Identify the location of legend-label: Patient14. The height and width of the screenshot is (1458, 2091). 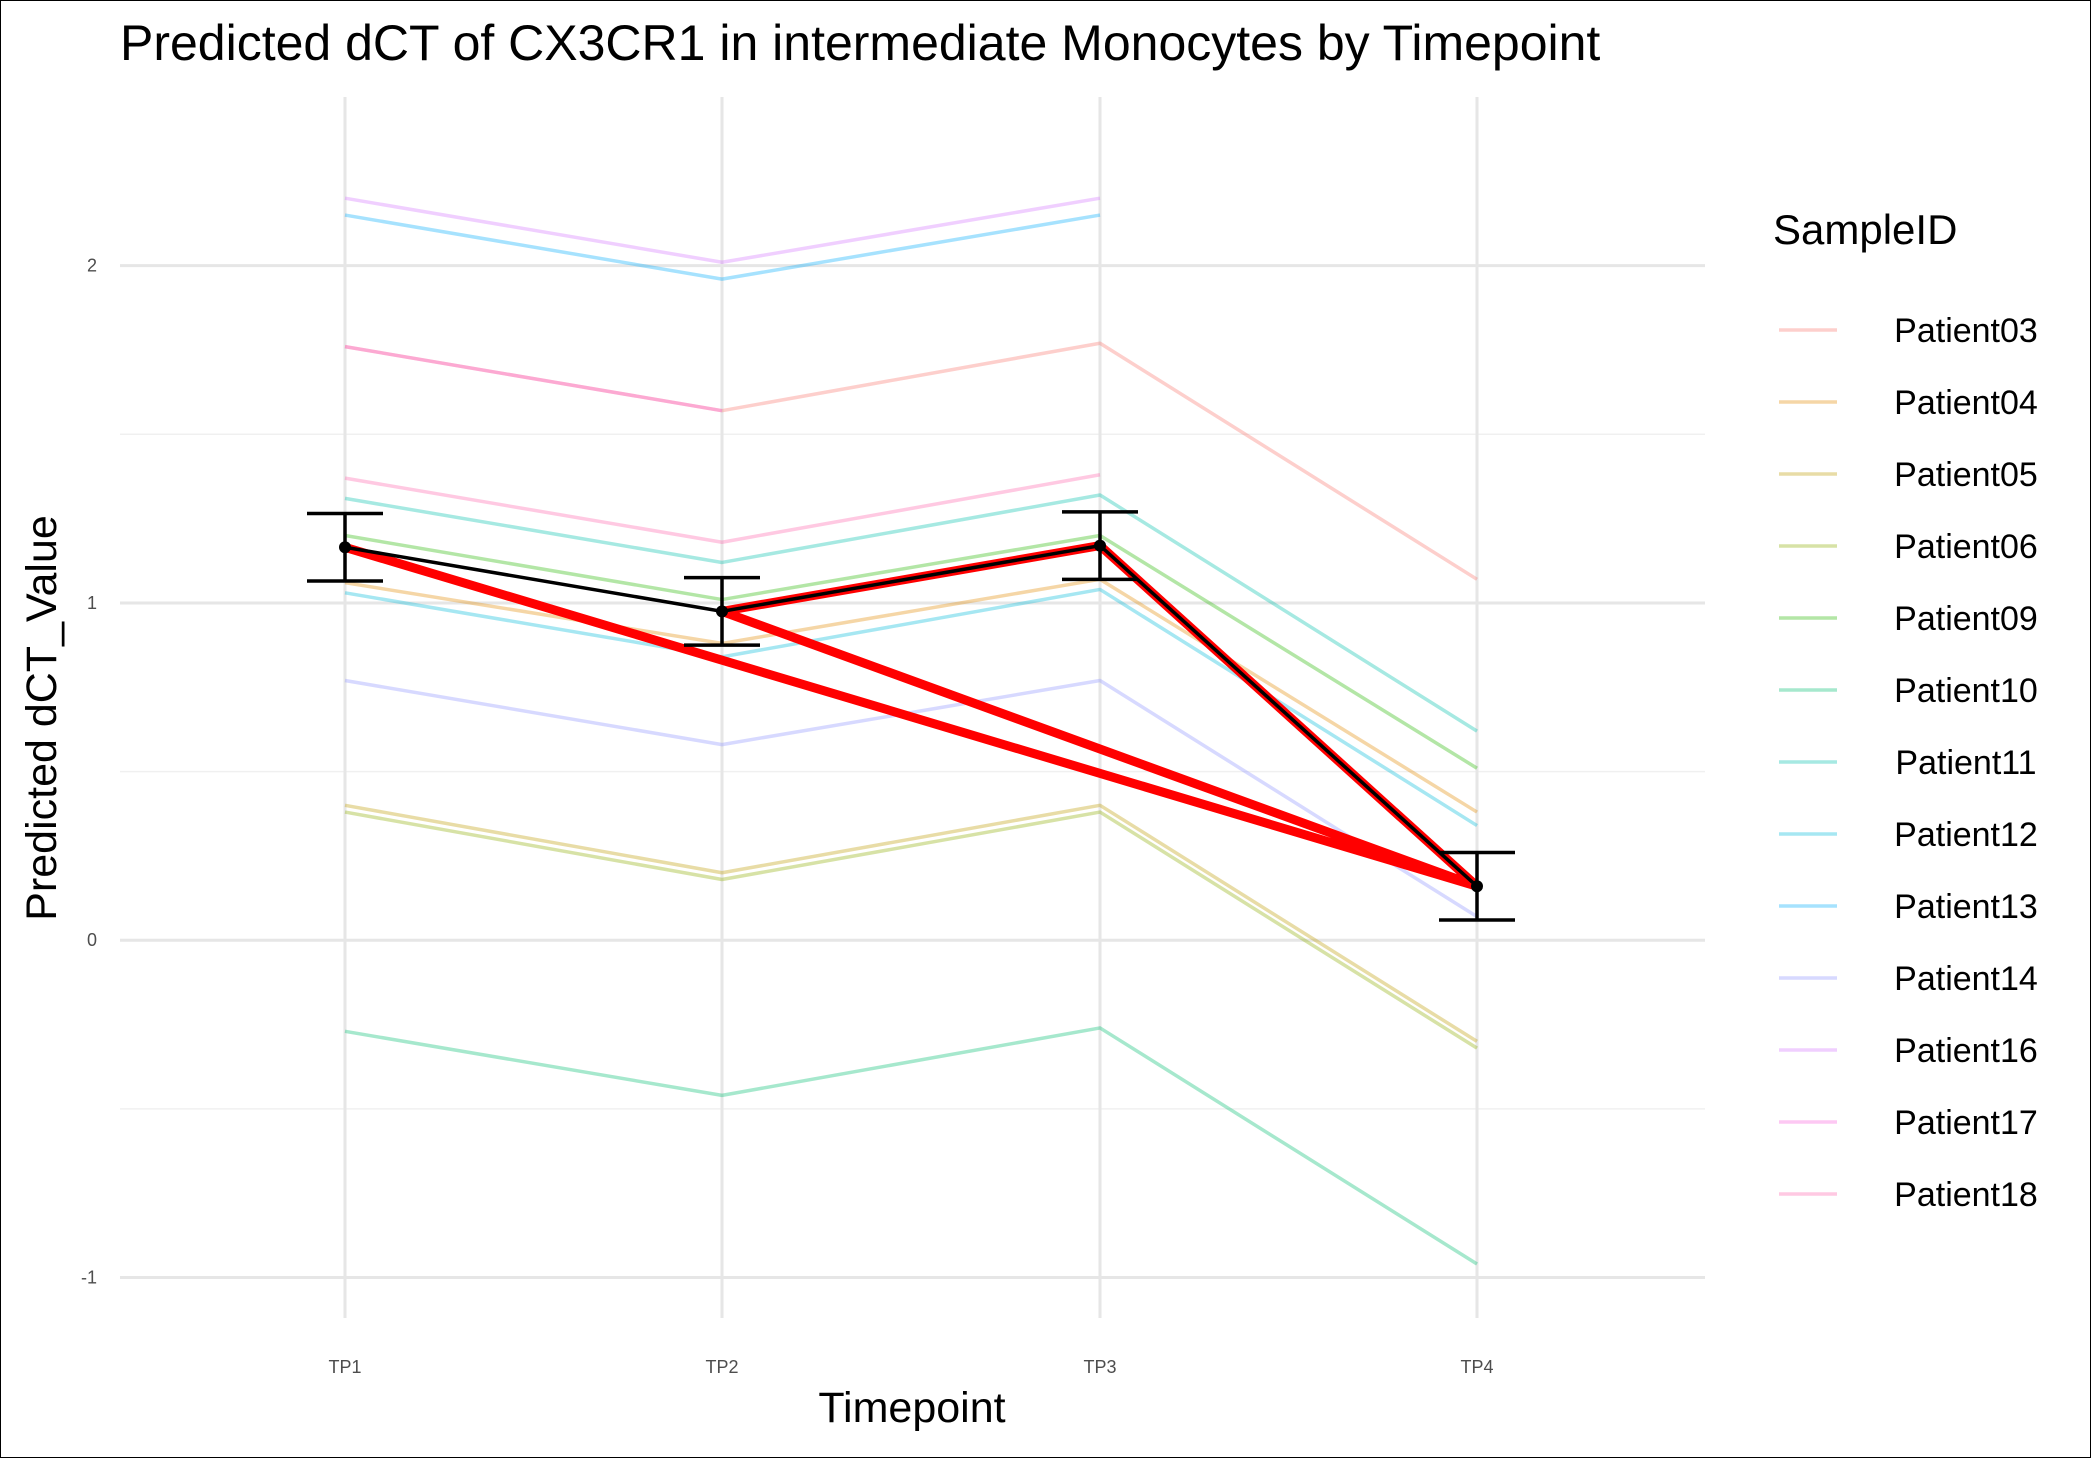
(1966, 979).